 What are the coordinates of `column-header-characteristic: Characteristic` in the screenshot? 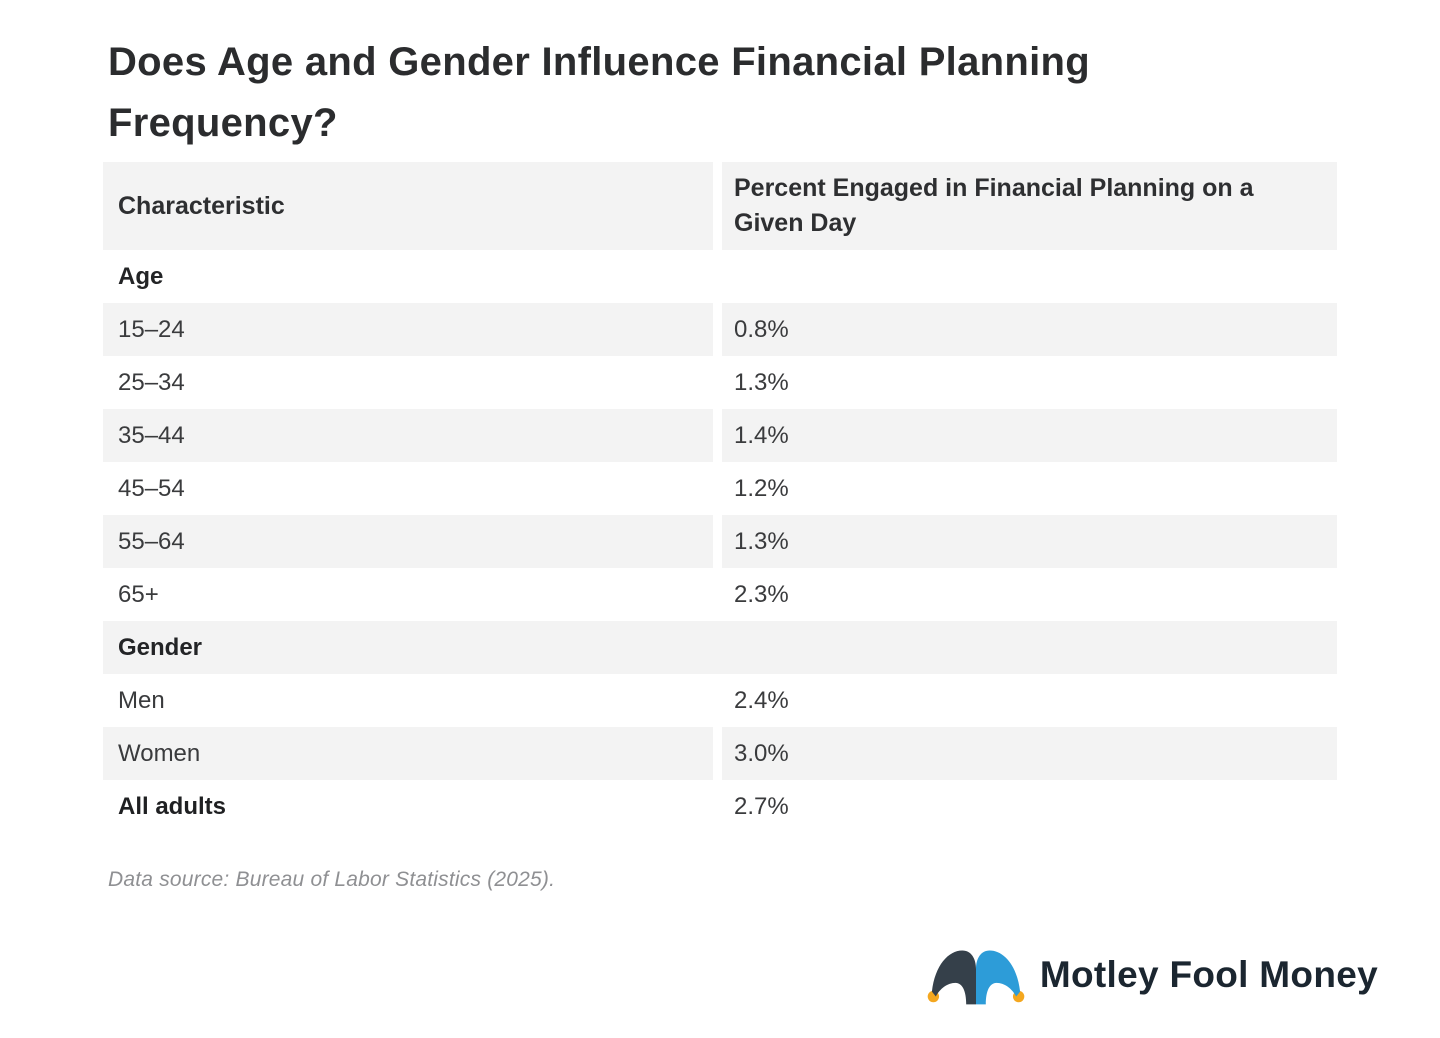 It's located at (408, 206).